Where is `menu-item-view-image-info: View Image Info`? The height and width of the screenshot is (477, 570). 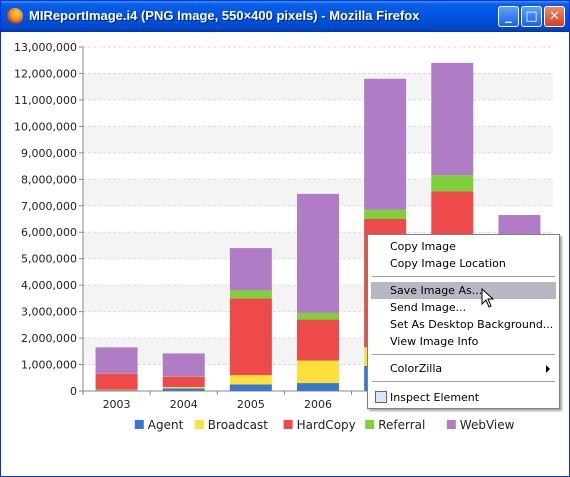 menu-item-view-image-info: View Image Info is located at coordinates (434, 341).